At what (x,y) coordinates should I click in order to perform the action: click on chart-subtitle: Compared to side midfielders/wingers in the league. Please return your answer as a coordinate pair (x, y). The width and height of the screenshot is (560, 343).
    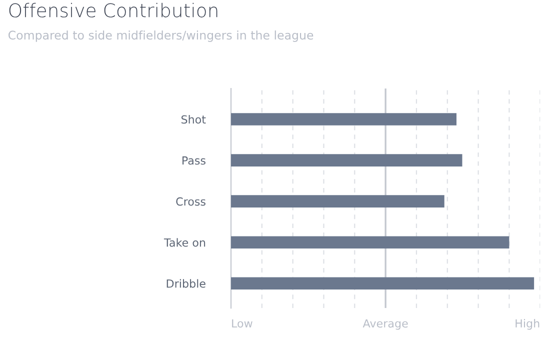
    Looking at the image, I should click on (161, 36).